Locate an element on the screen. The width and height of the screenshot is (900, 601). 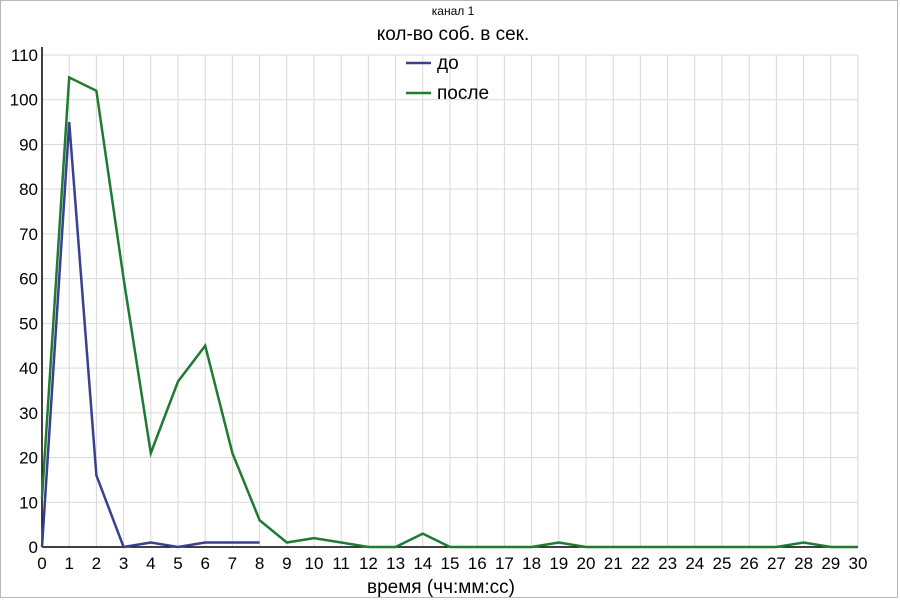
x-tick-label: 26 is located at coordinates (749, 563).